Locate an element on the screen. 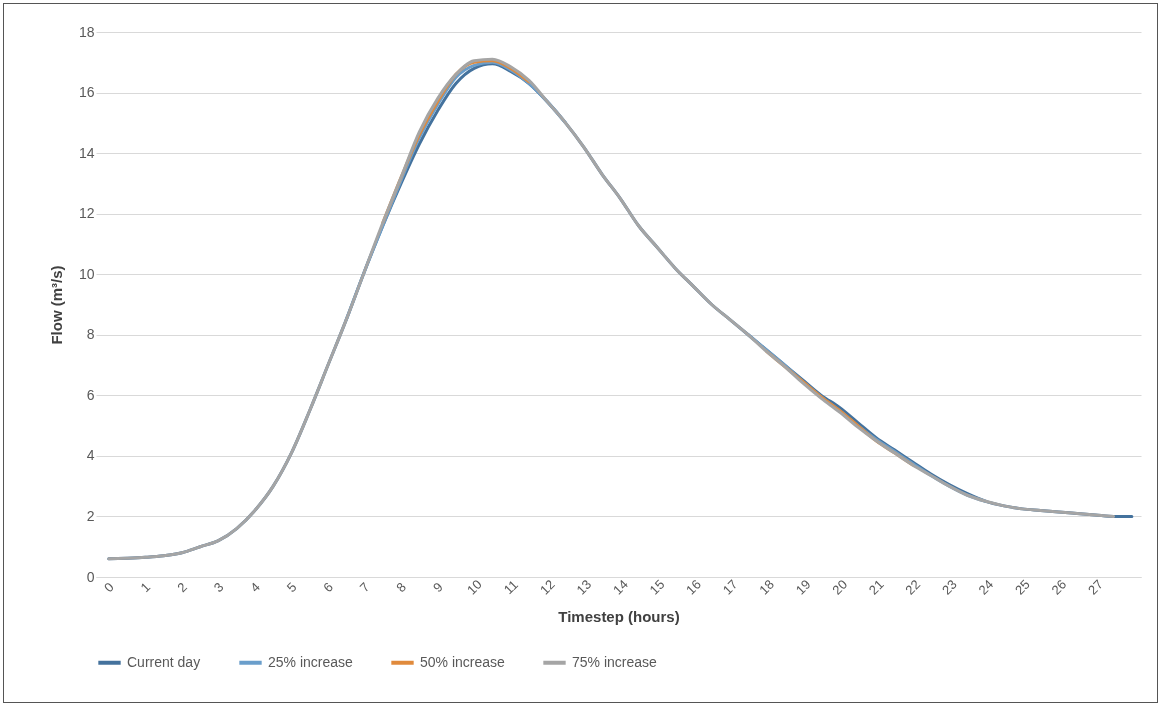 This screenshot has height=709, width=1163. x-tick-label: 0 is located at coordinates (109, 587).